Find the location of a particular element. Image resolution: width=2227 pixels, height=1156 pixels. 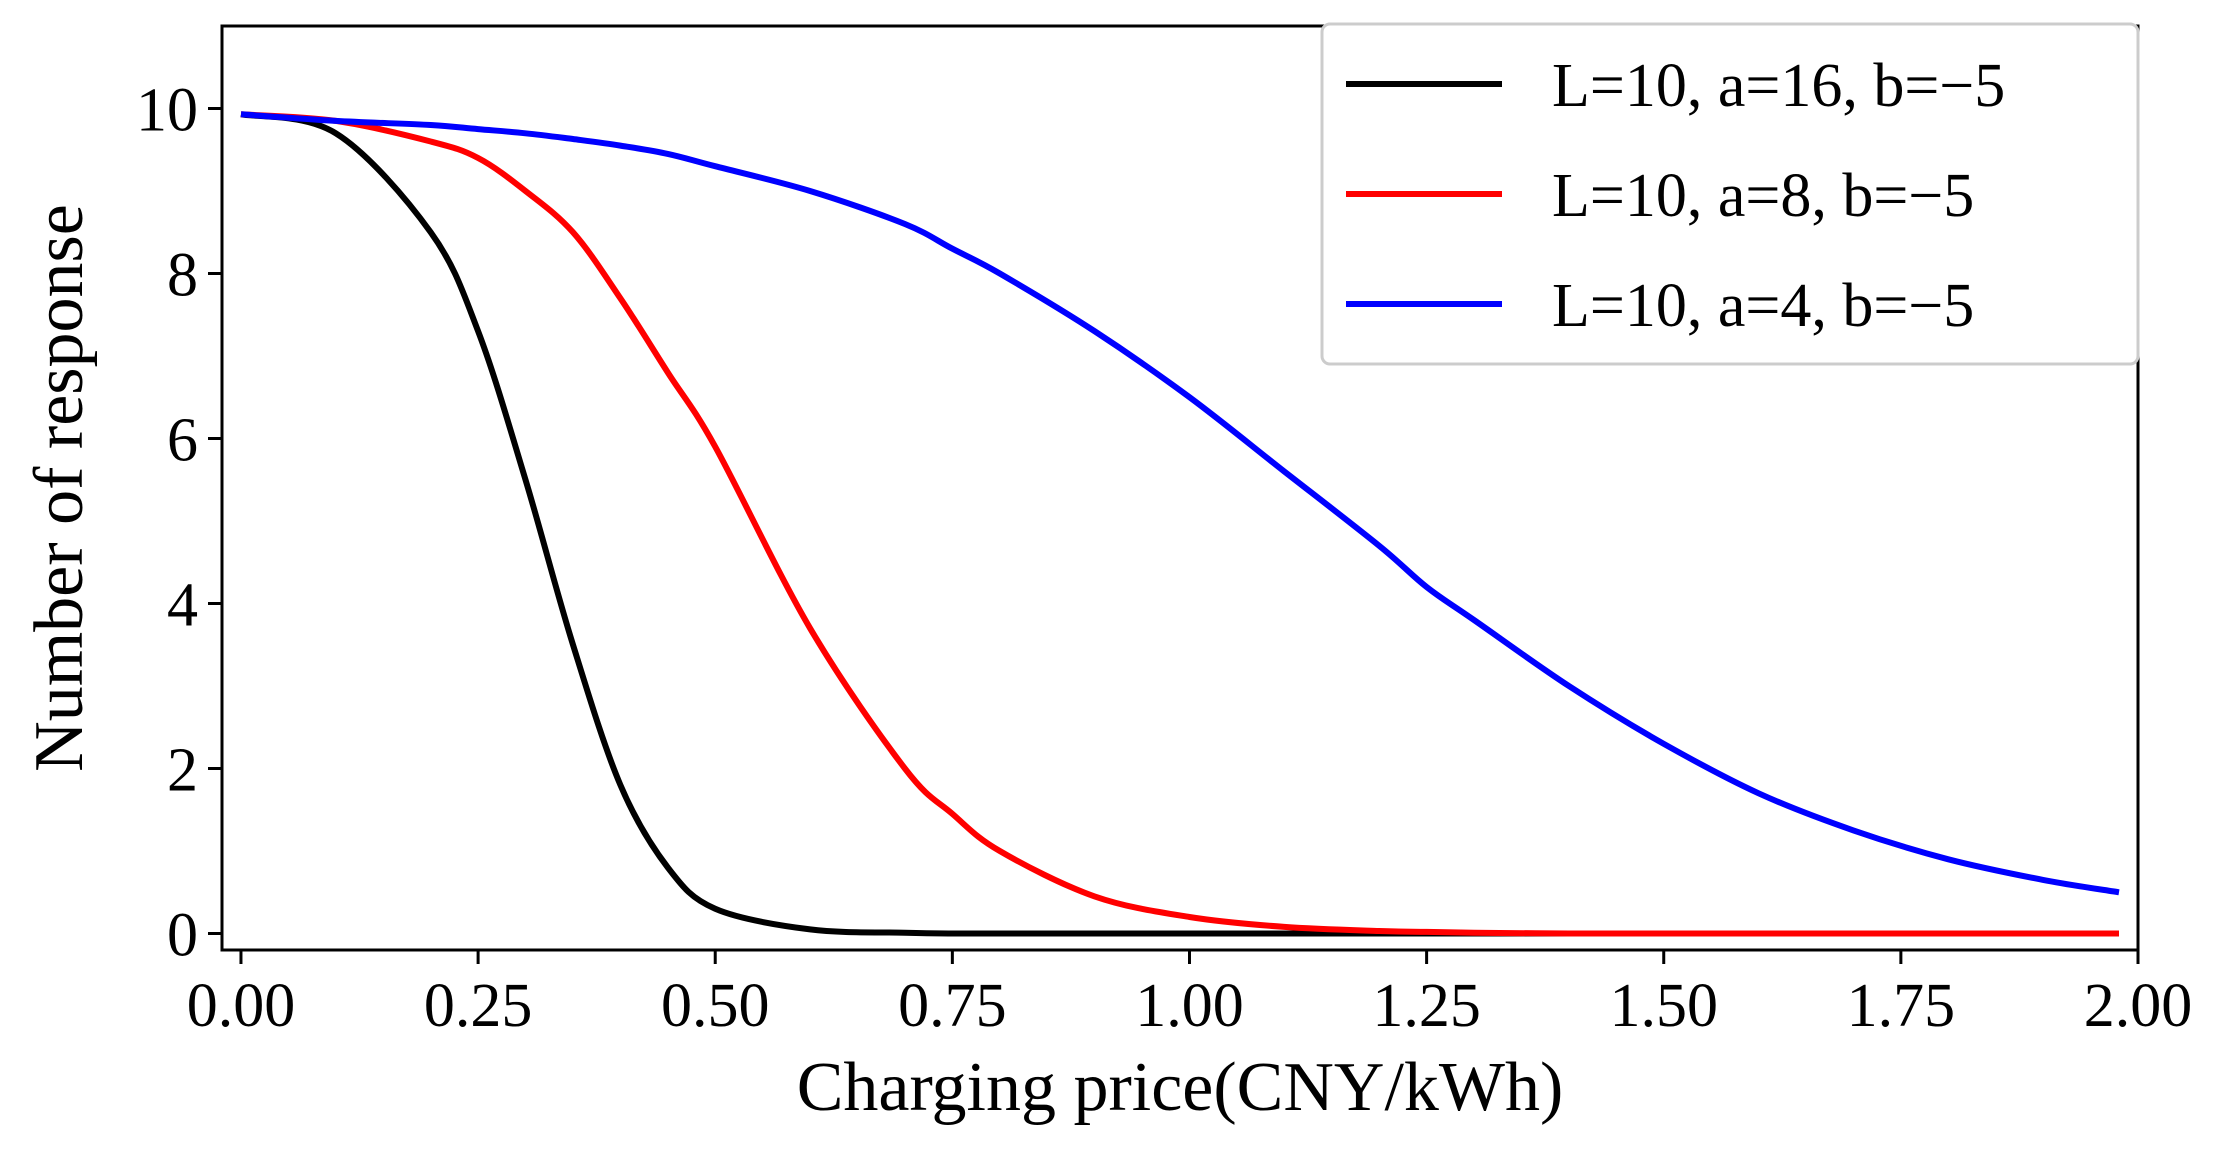

x-tick-label: 1.75 is located at coordinates (1901, 1006).